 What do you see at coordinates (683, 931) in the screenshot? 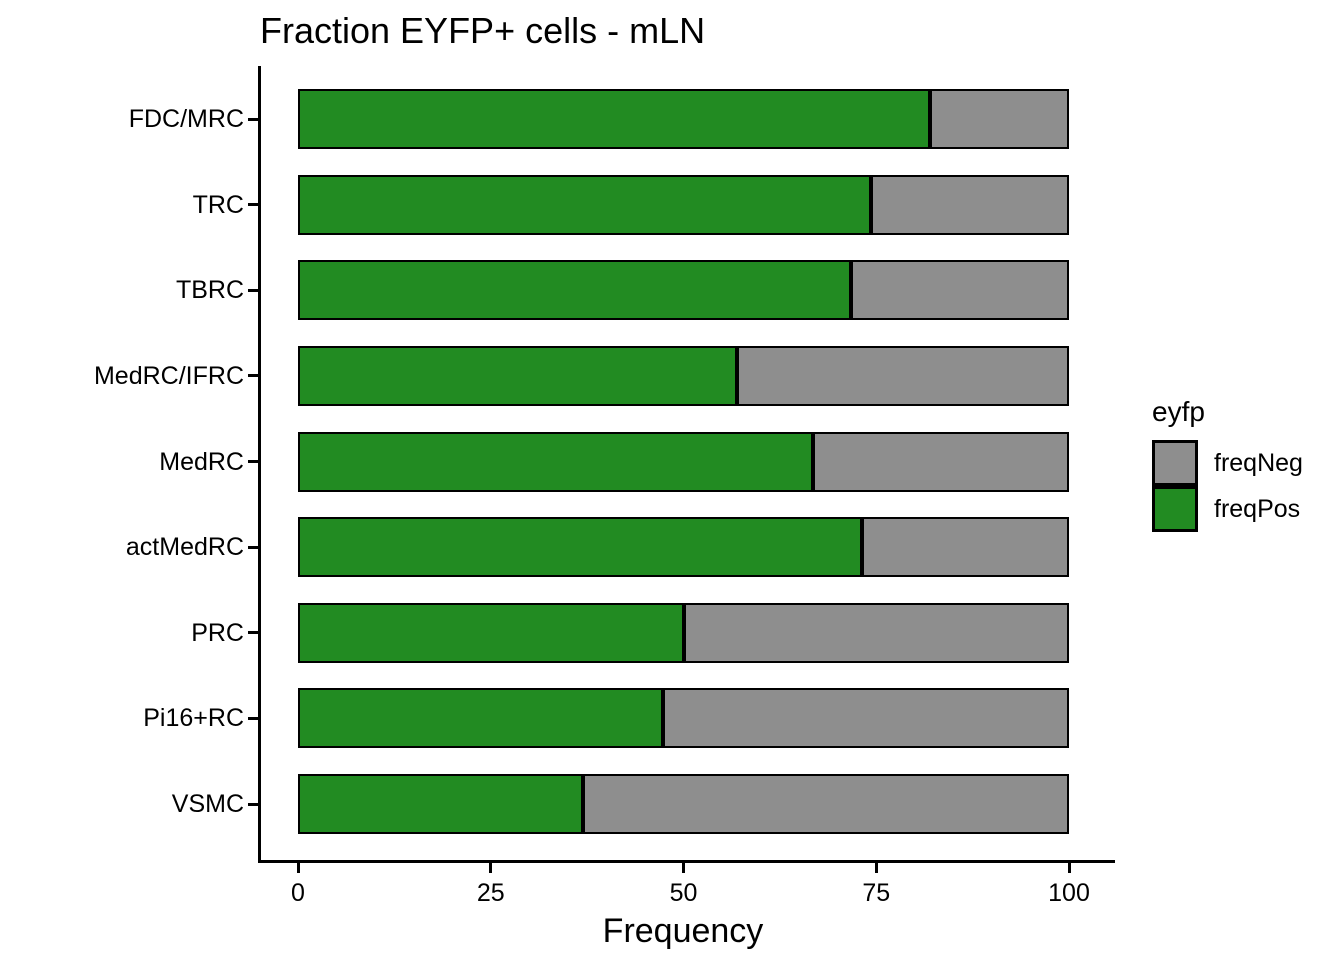
I see `x-axis-title: Frequency` at bounding box center [683, 931].